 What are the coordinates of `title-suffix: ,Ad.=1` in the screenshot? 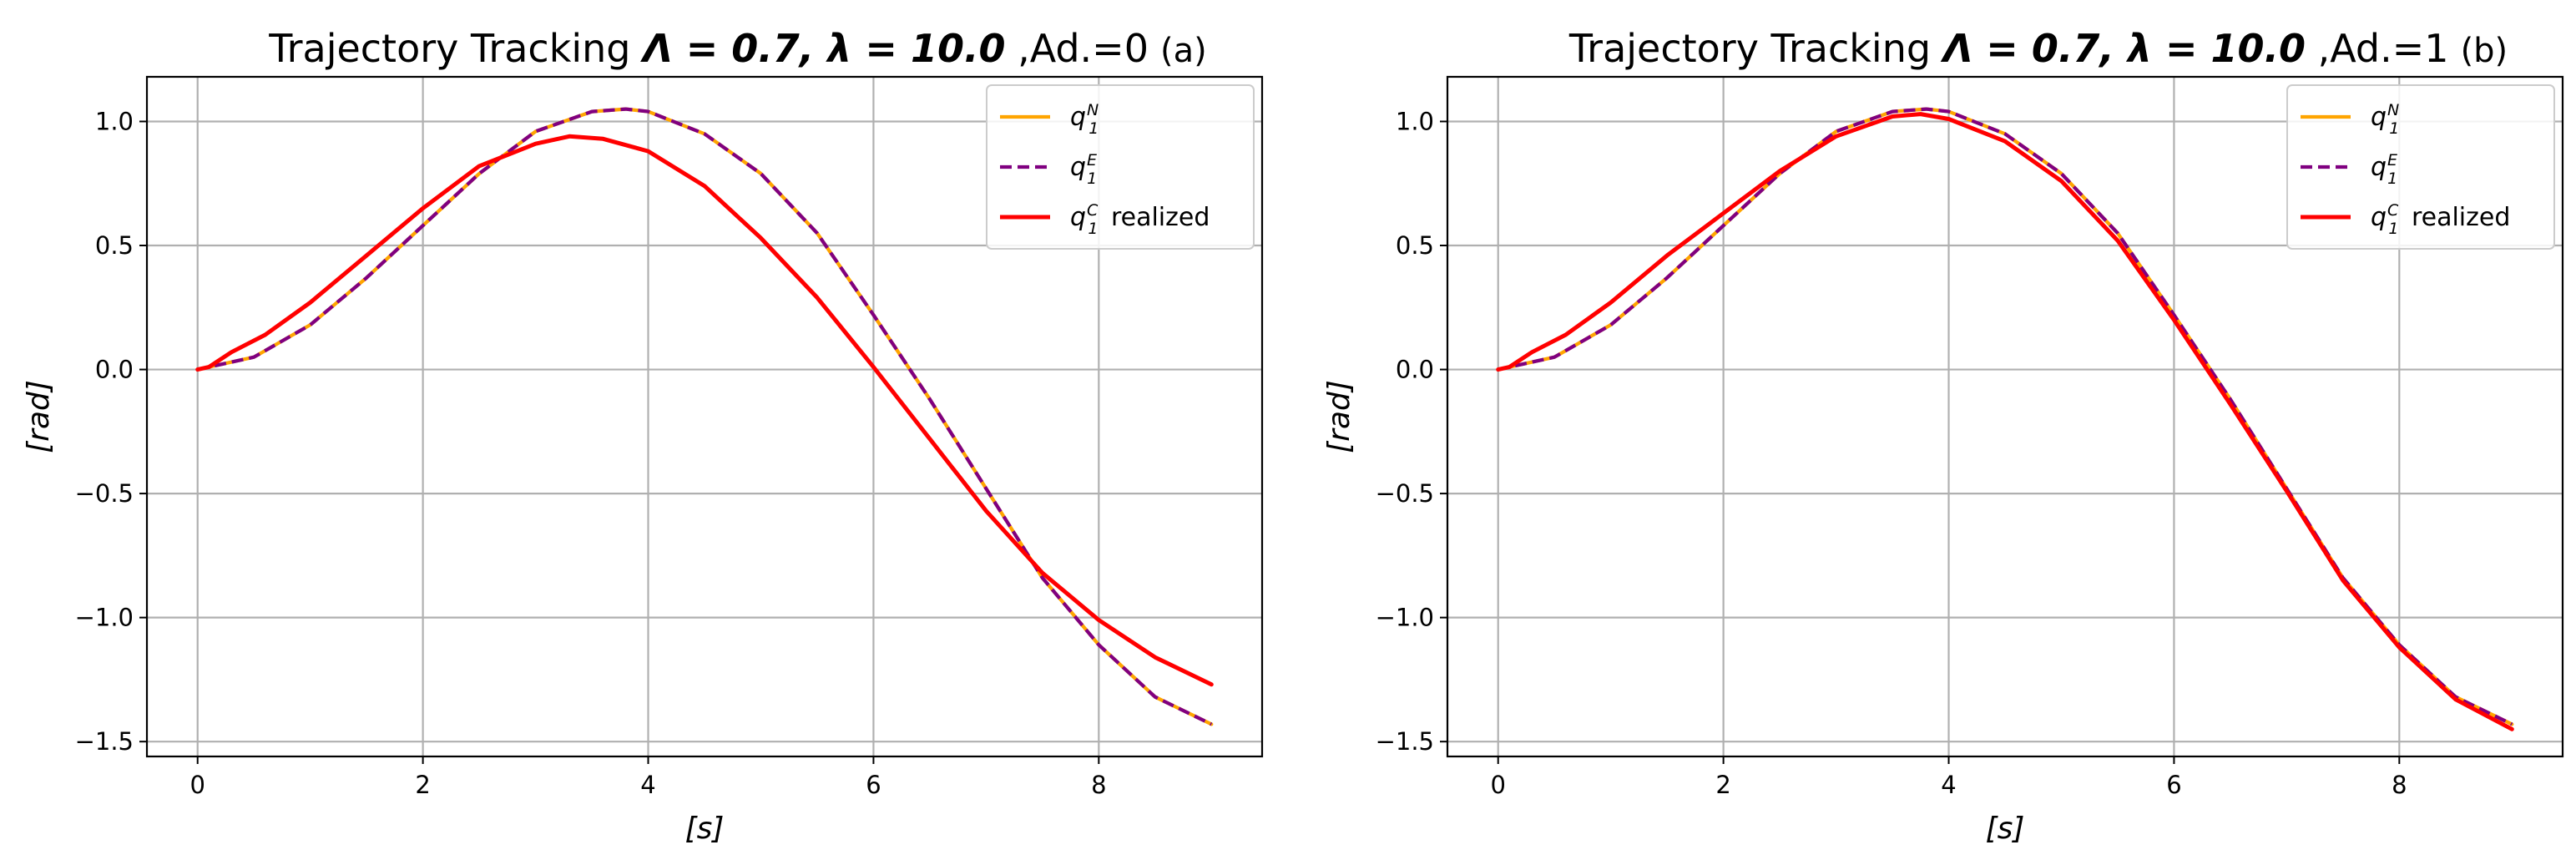 It's located at (2377, 48).